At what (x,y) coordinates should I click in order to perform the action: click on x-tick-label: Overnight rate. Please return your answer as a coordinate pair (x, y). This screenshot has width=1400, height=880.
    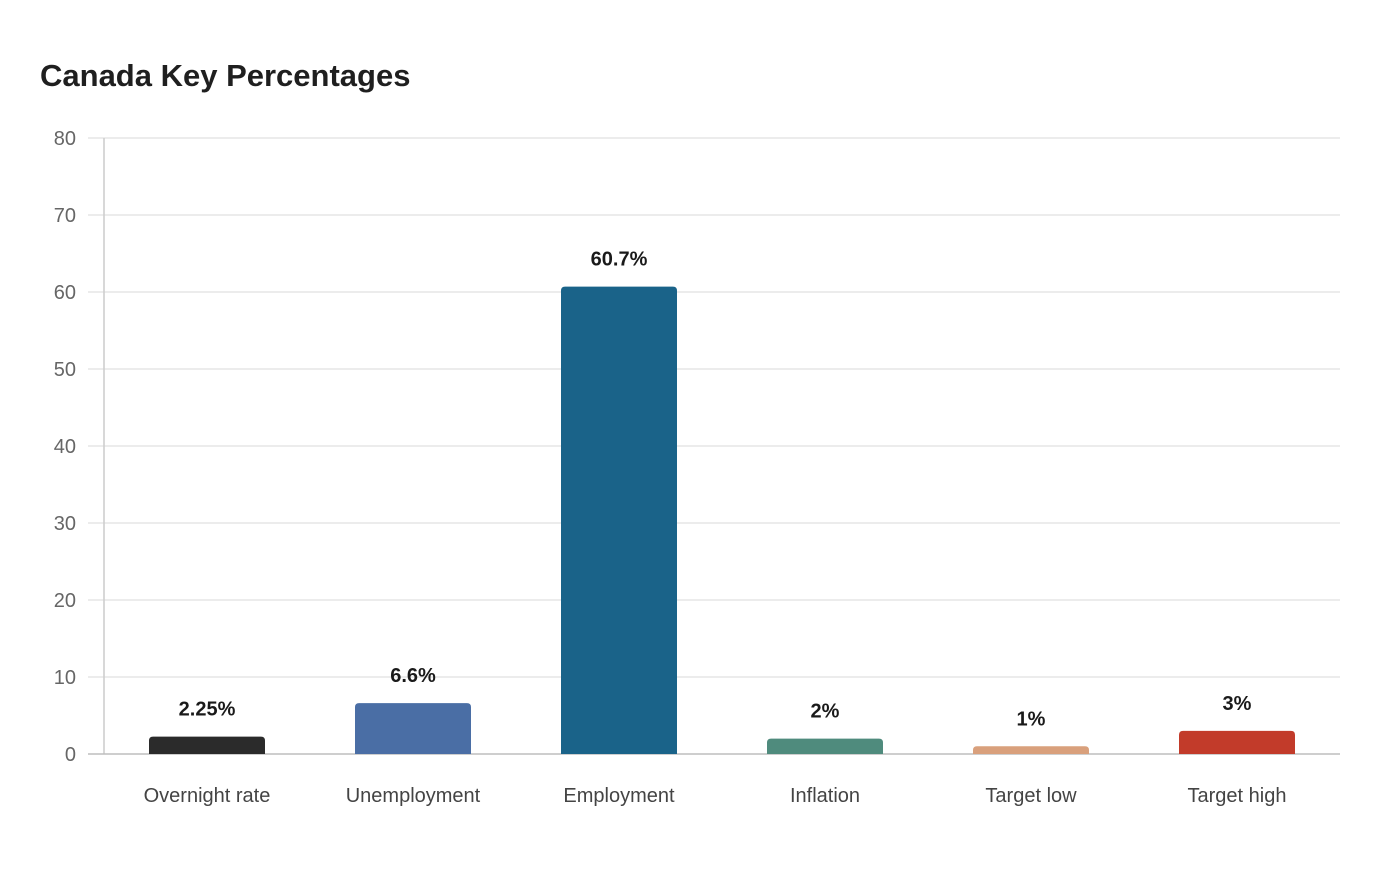
    Looking at the image, I should click on (207, 796).